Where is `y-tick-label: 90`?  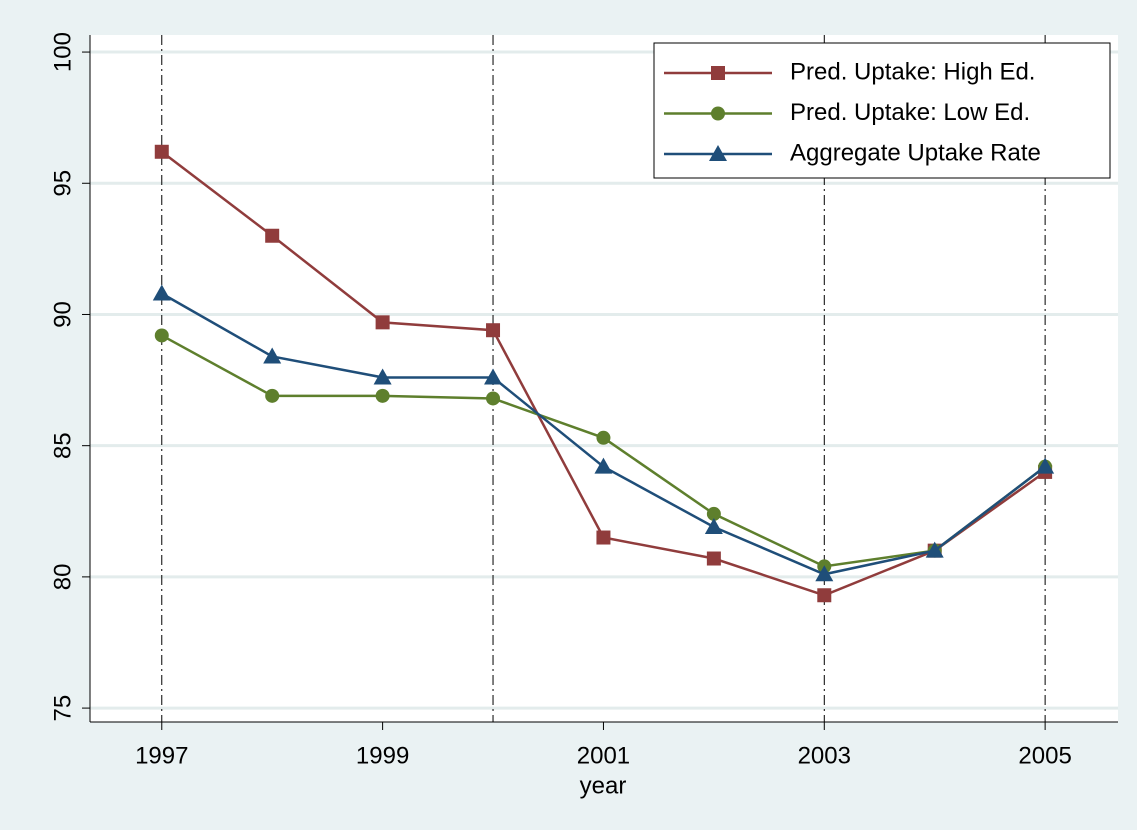 y-tick-label: 90 is located at coordinates (62, 314).